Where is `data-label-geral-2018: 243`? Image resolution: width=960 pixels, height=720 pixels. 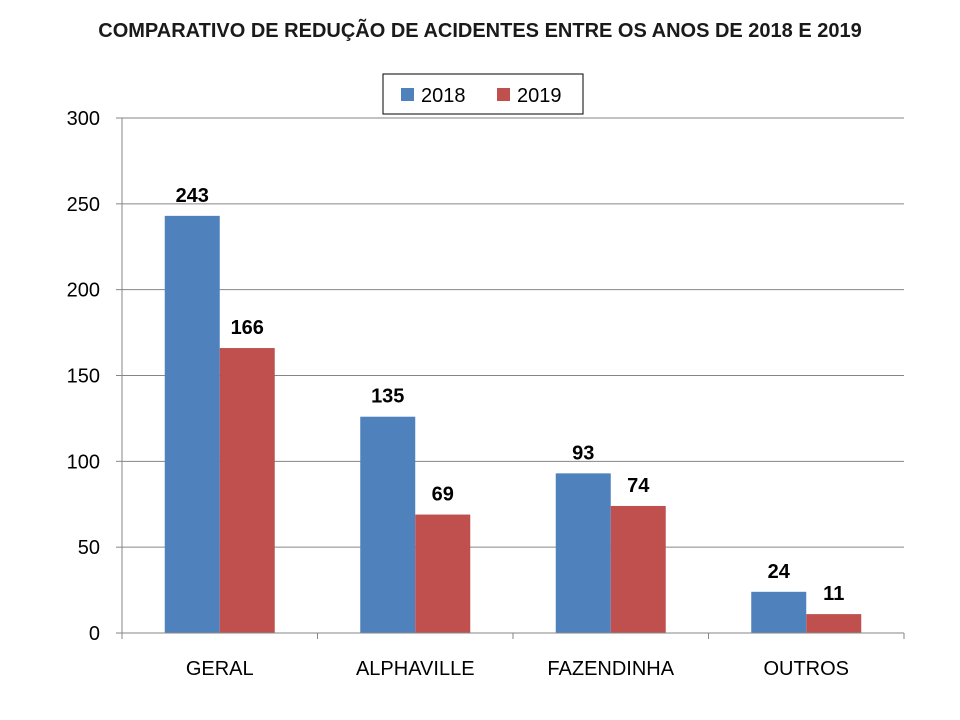 data-label-geral-2018: 243 is located at coordinates (192, 196).